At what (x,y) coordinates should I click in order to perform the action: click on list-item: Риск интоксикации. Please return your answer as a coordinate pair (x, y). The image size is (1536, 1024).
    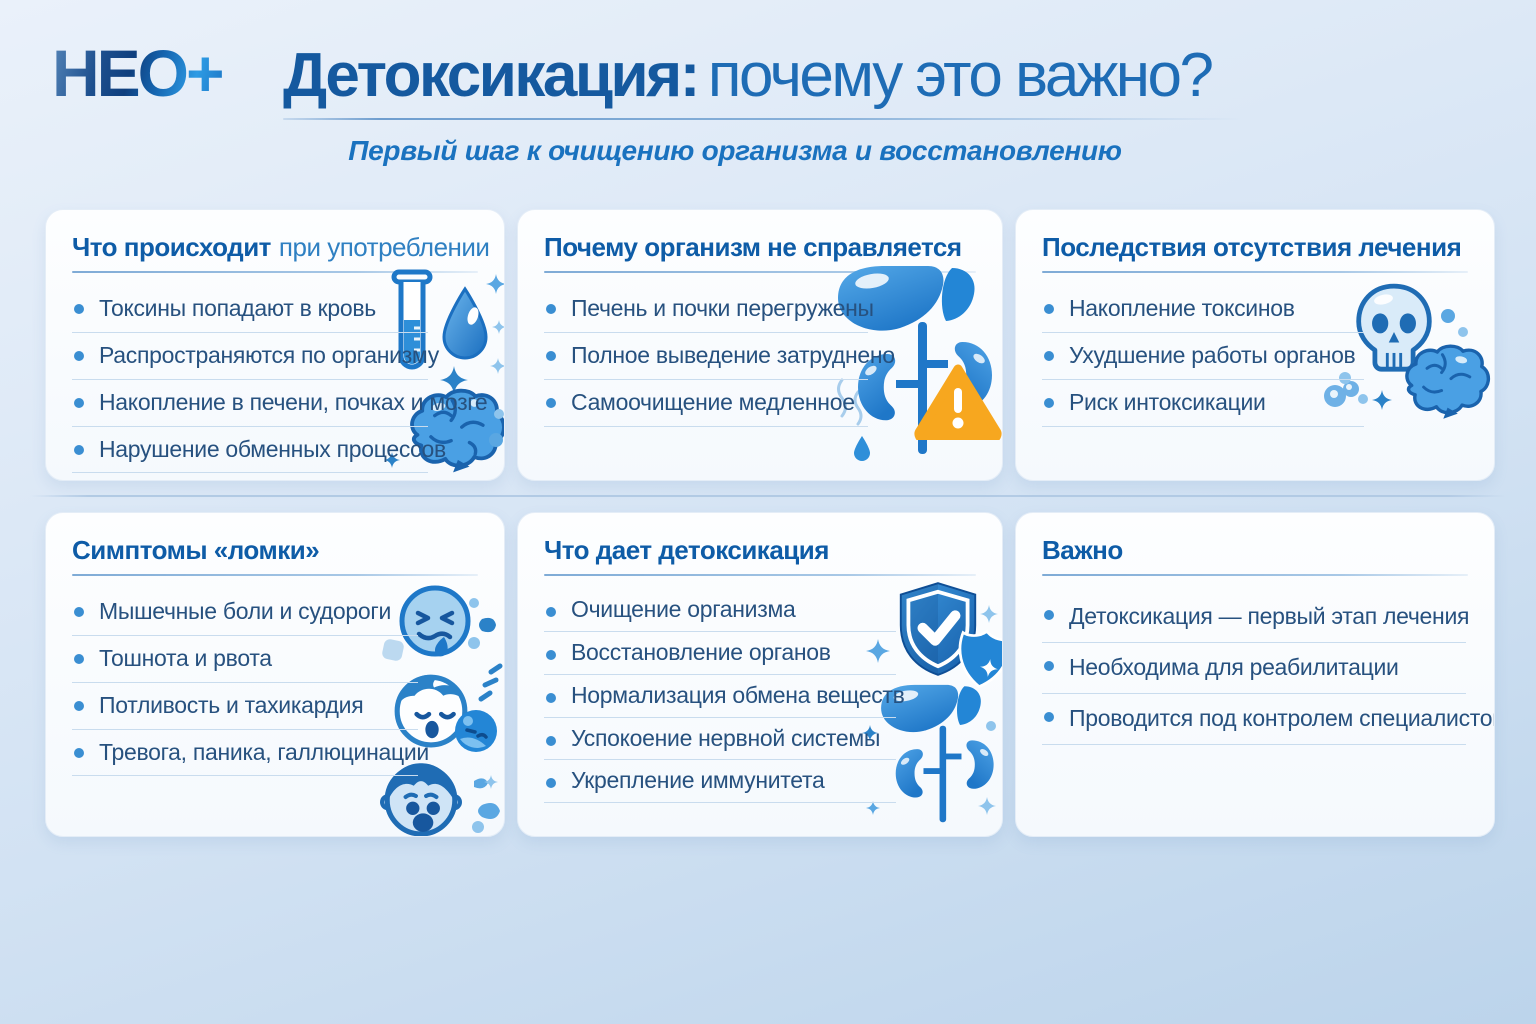
    Looking at the image, I should click on (1203, 403).